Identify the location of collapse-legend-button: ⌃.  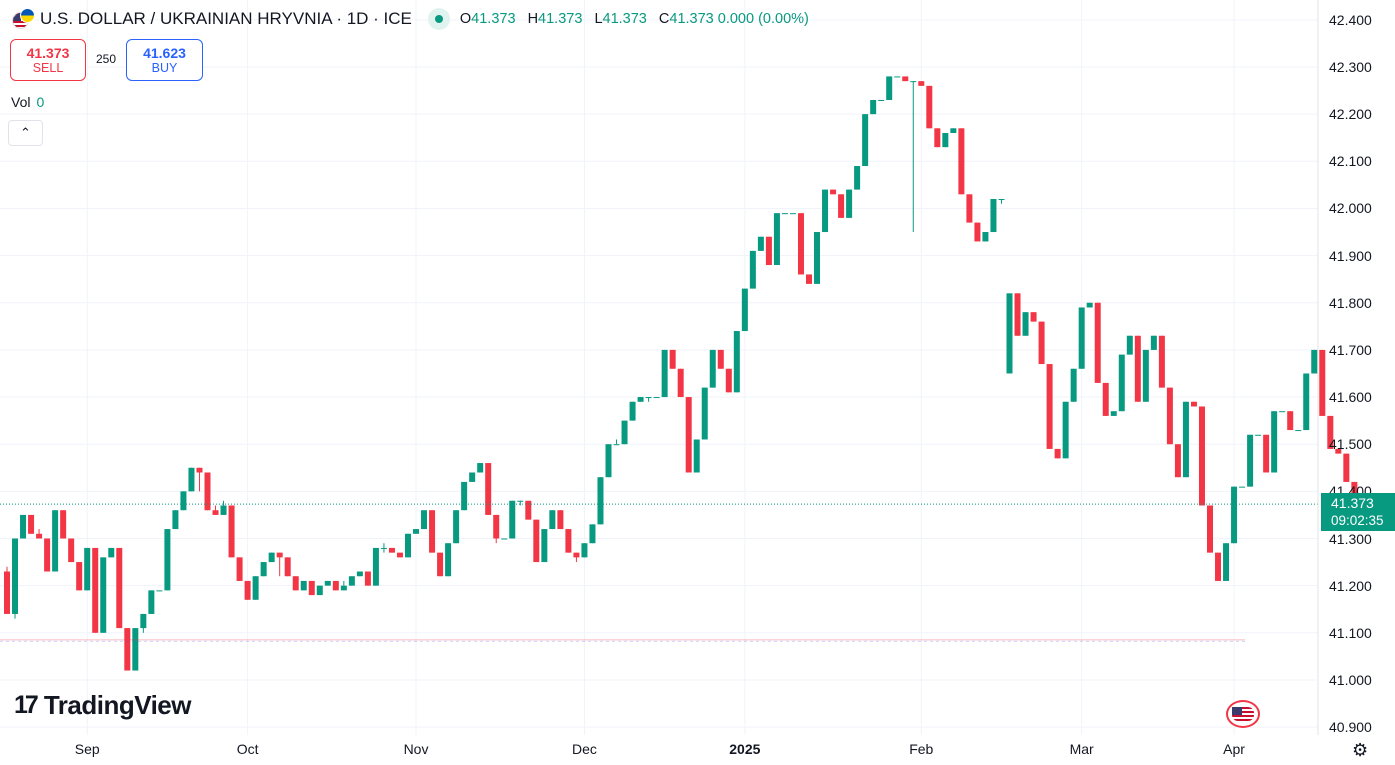
(25, 133).